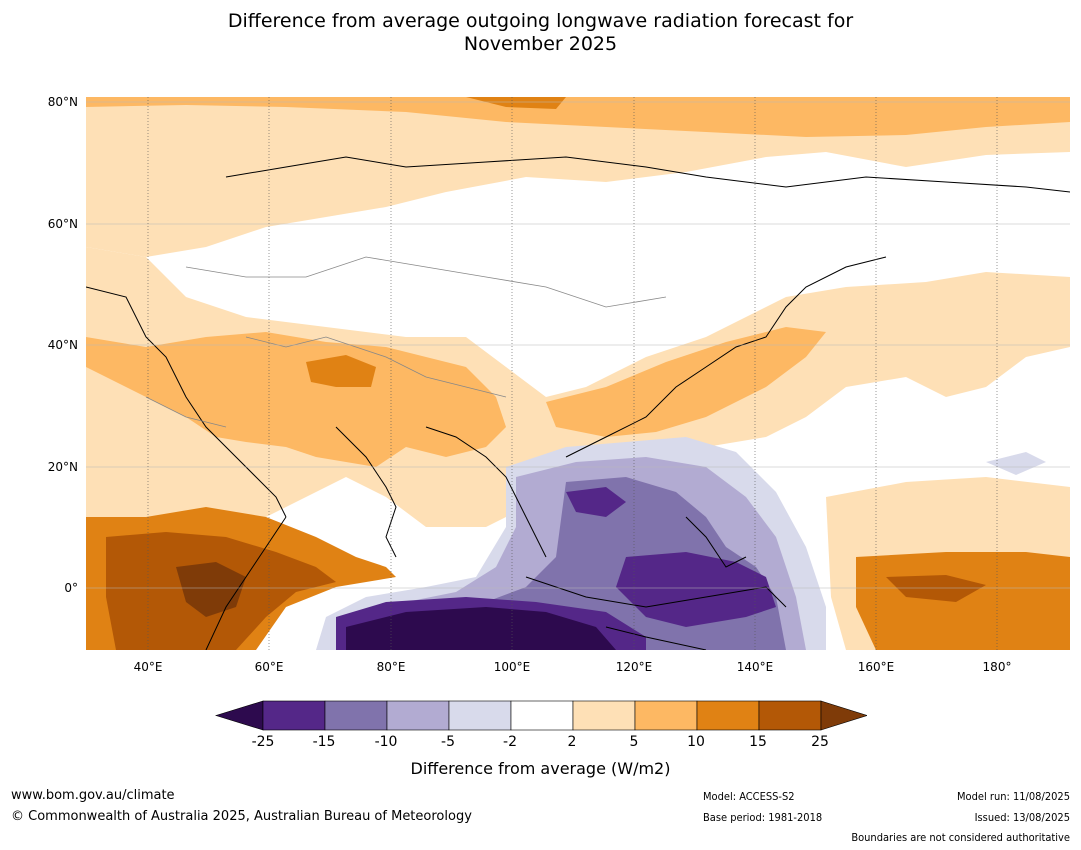  Describe the element at coordinates (686, 382) in the screenshot. I see `anomaly-region-china-orange` at that location.